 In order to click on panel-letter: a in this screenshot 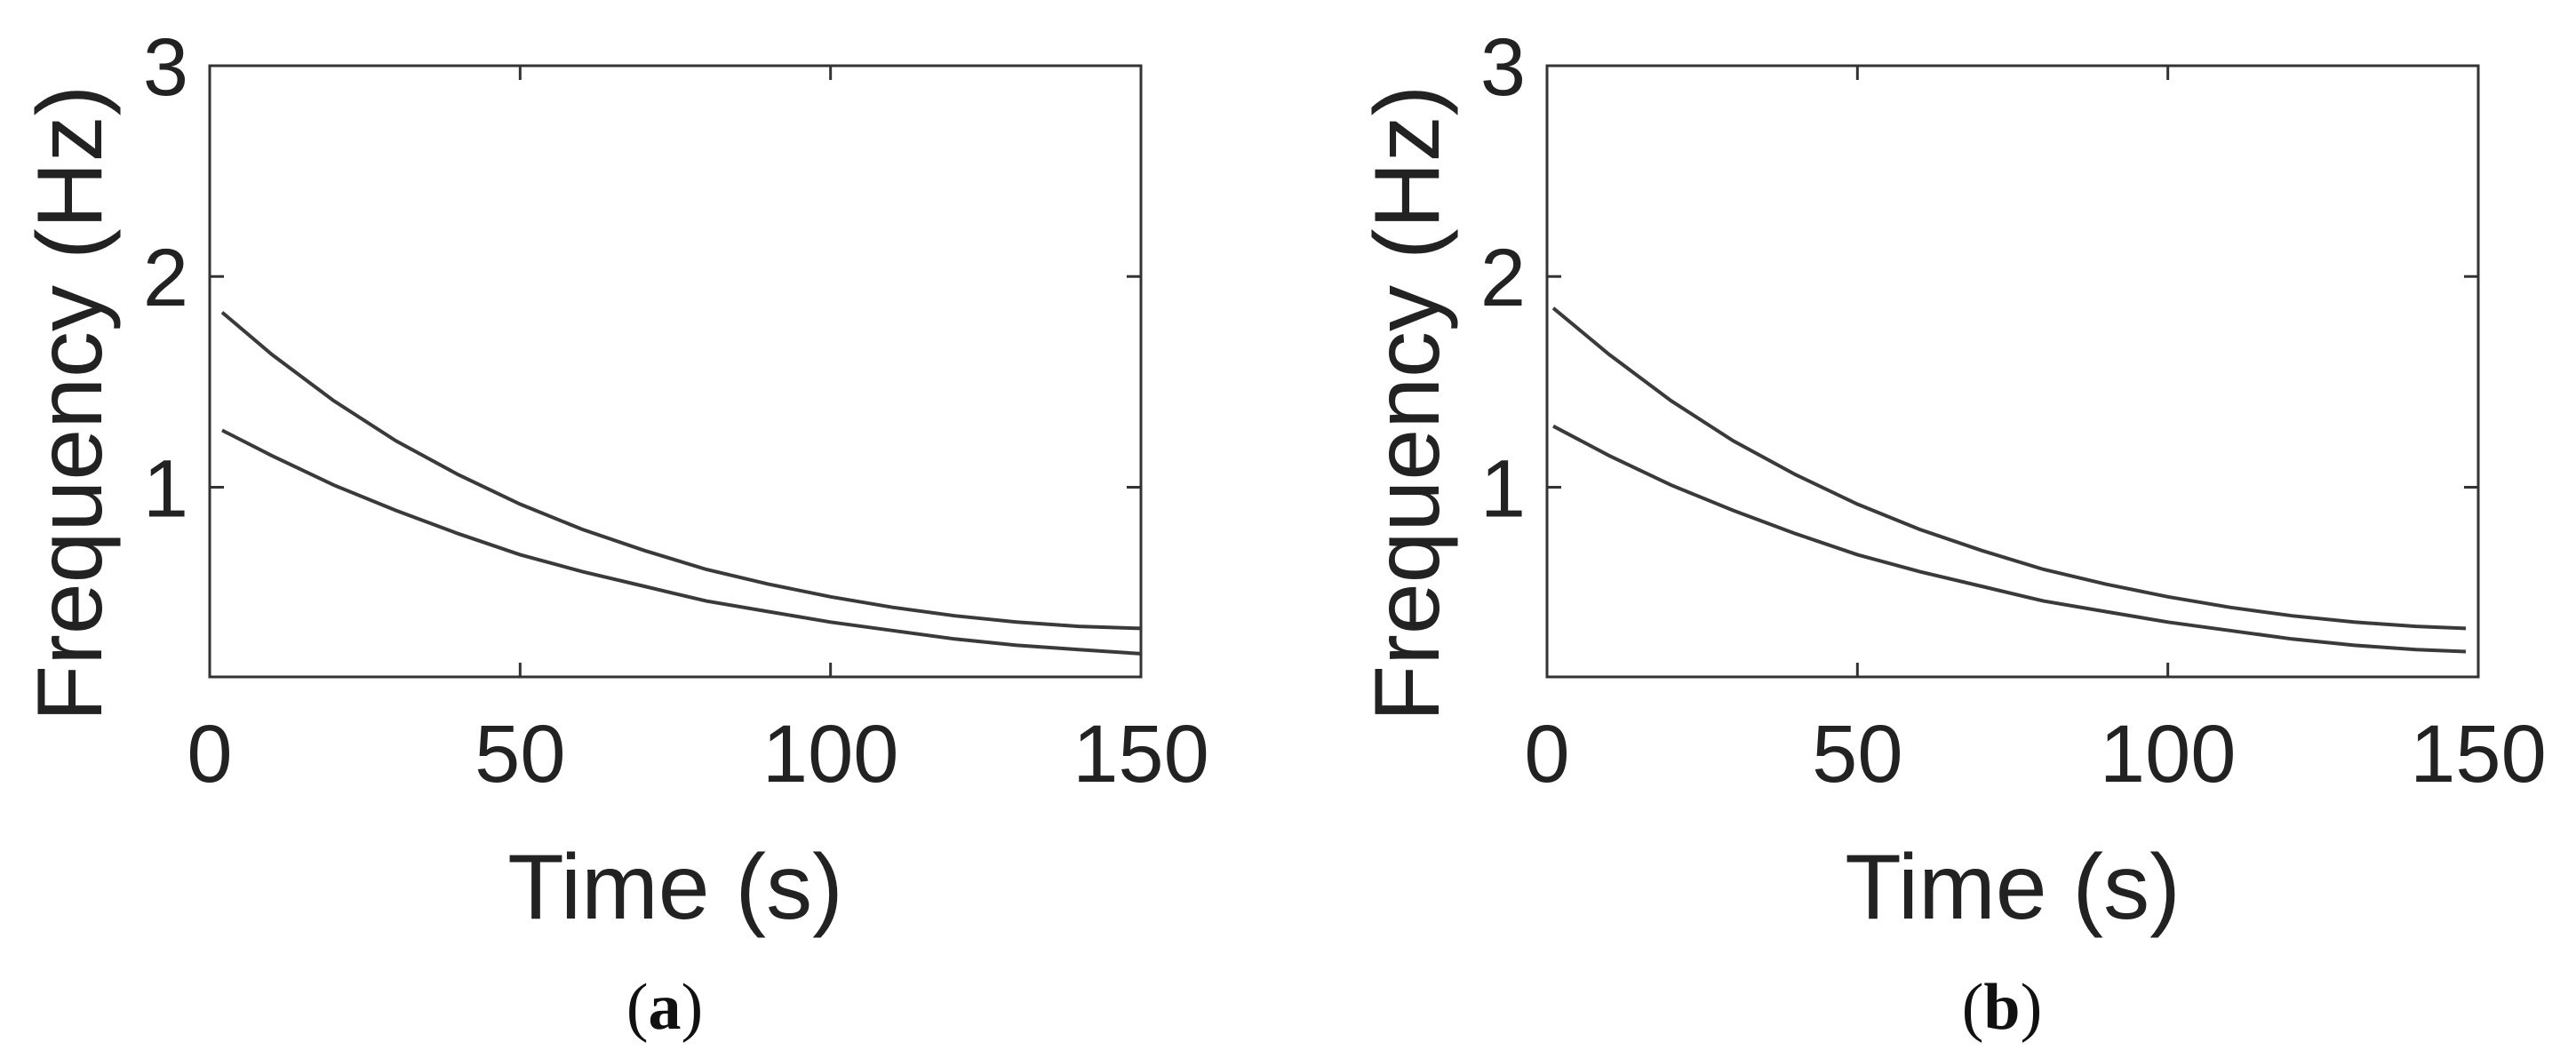, I will do `click(665, 1008)`.